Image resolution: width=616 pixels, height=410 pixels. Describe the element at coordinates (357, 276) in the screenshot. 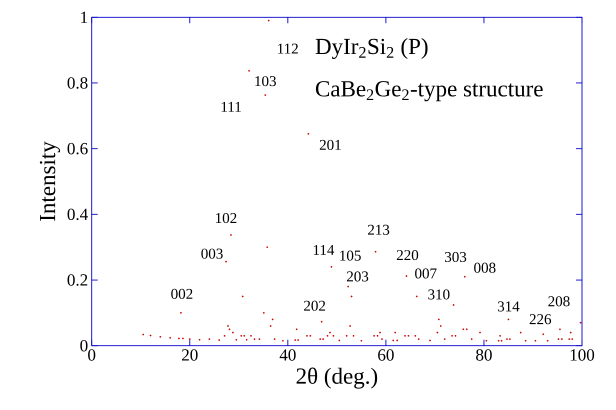

I see `annotation: 203` at that location.